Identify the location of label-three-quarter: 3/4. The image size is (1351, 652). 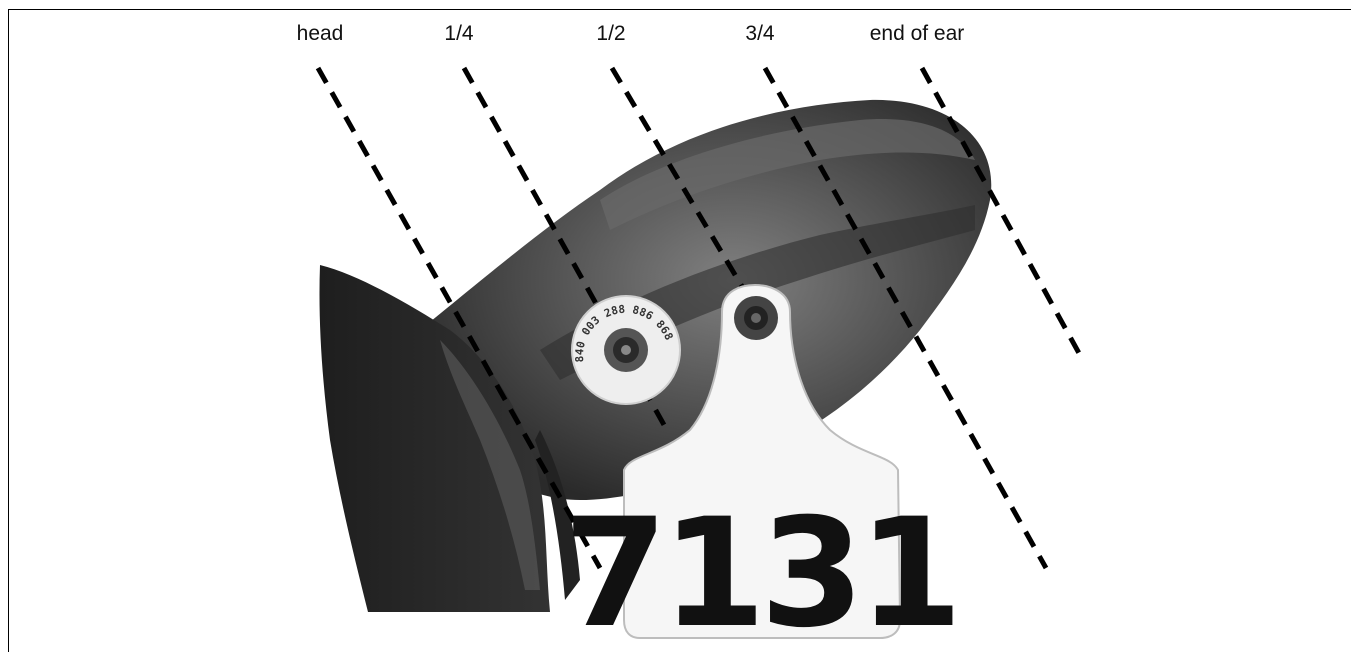
(760, 33).